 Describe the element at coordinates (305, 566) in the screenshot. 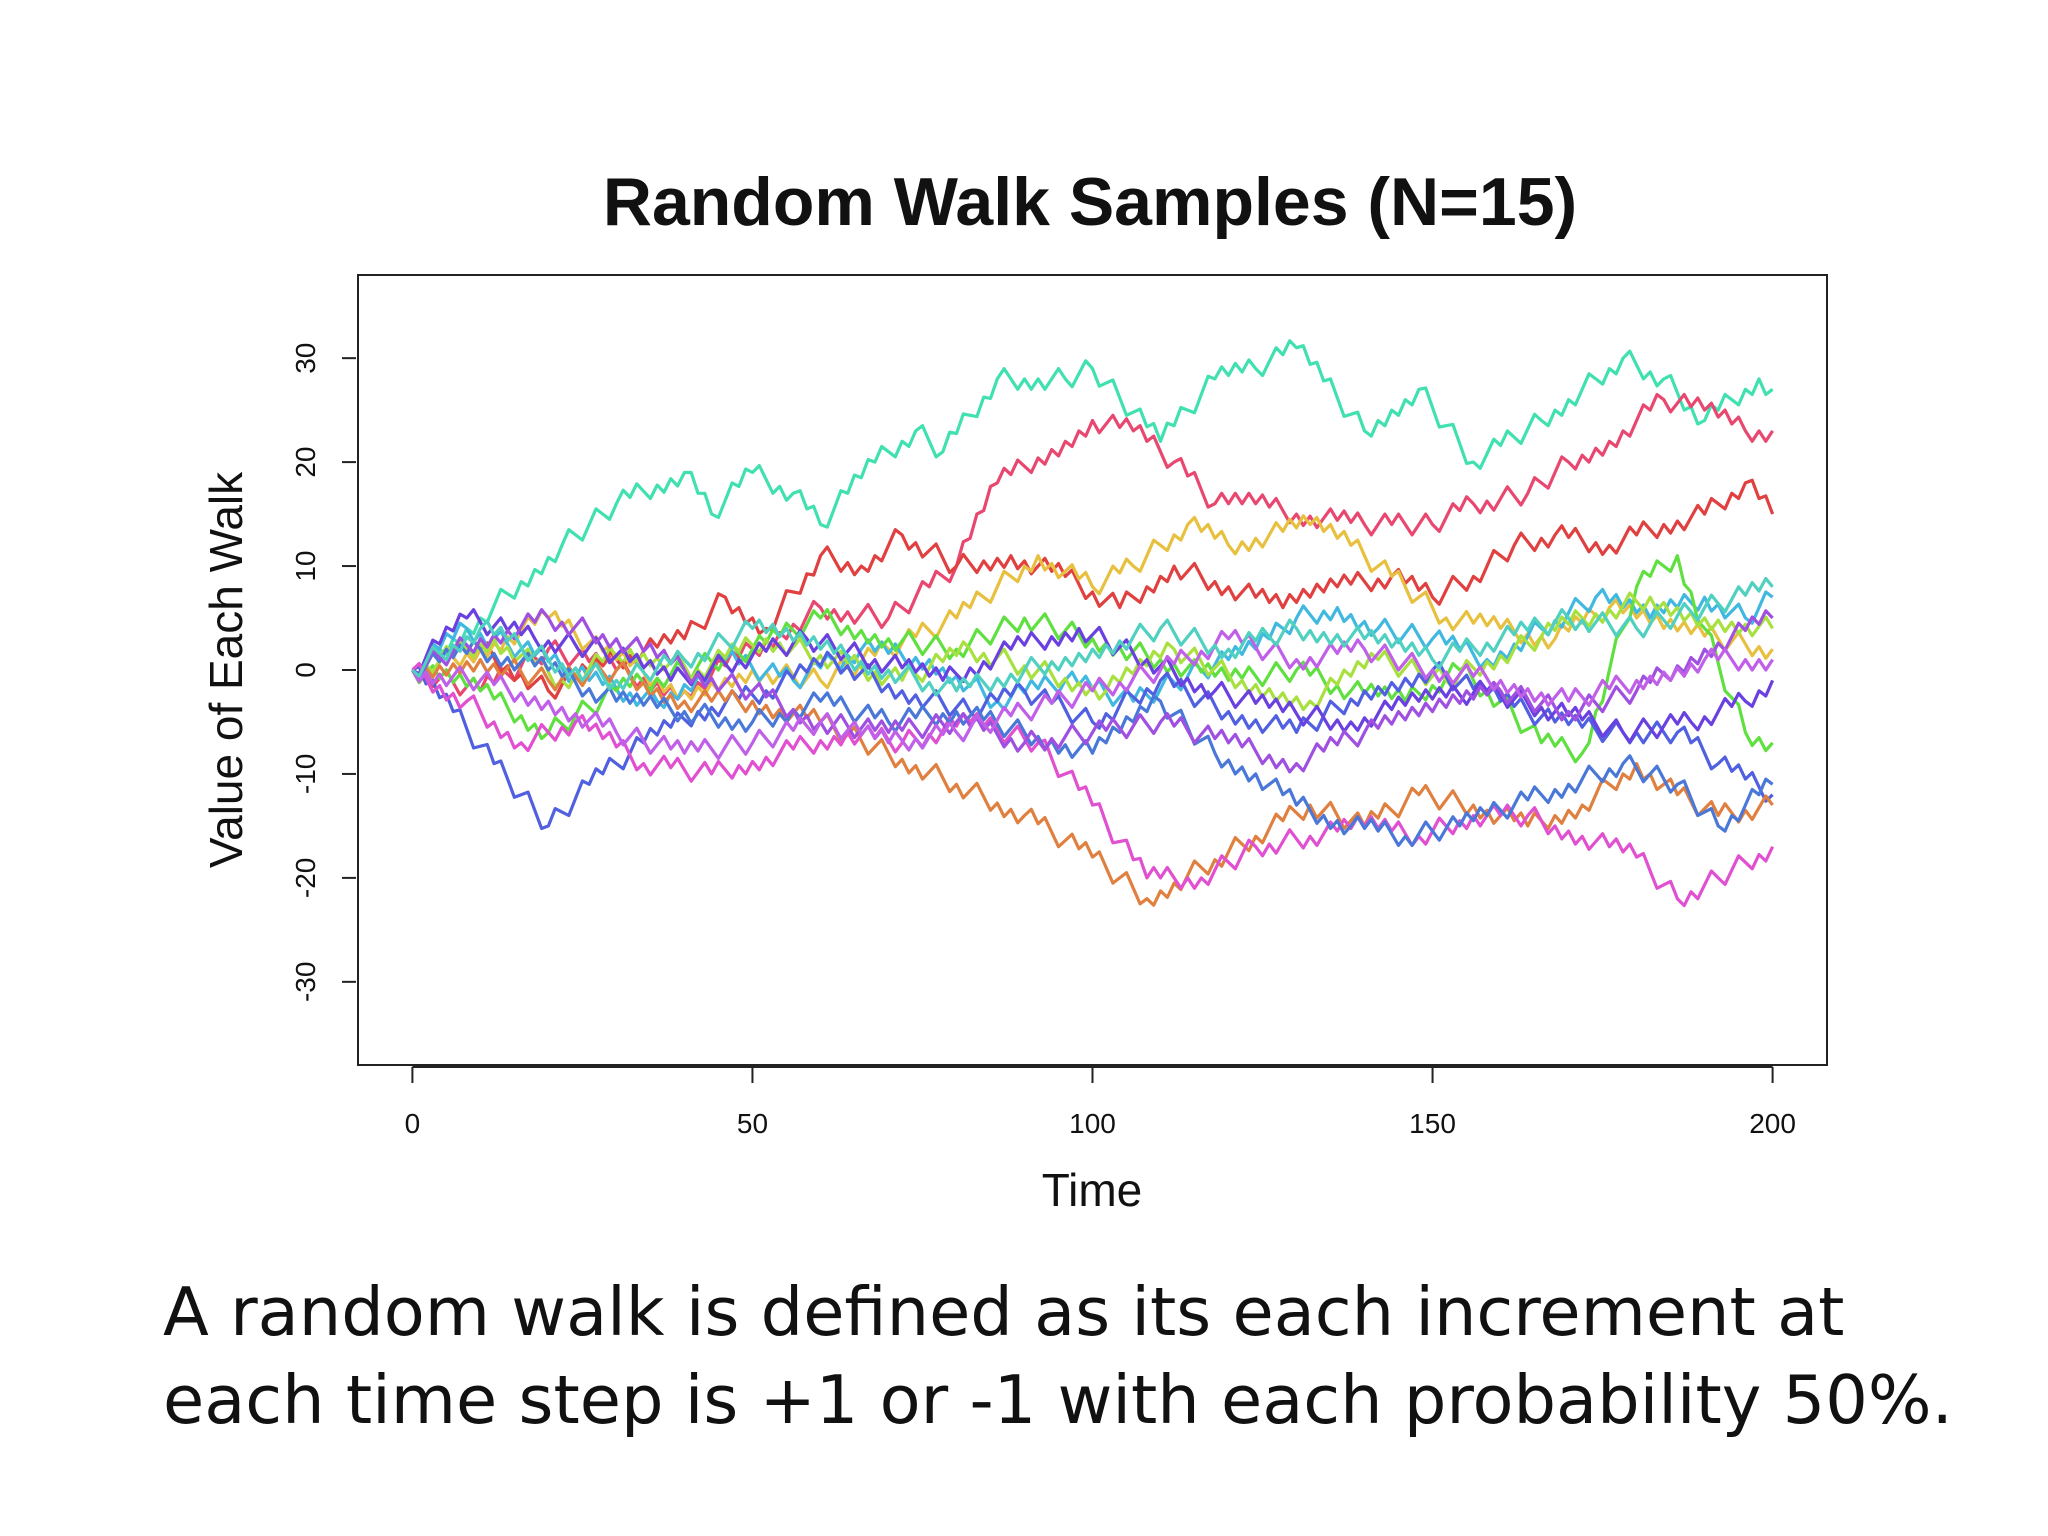

I see `y-tick-label: 10` at that location.